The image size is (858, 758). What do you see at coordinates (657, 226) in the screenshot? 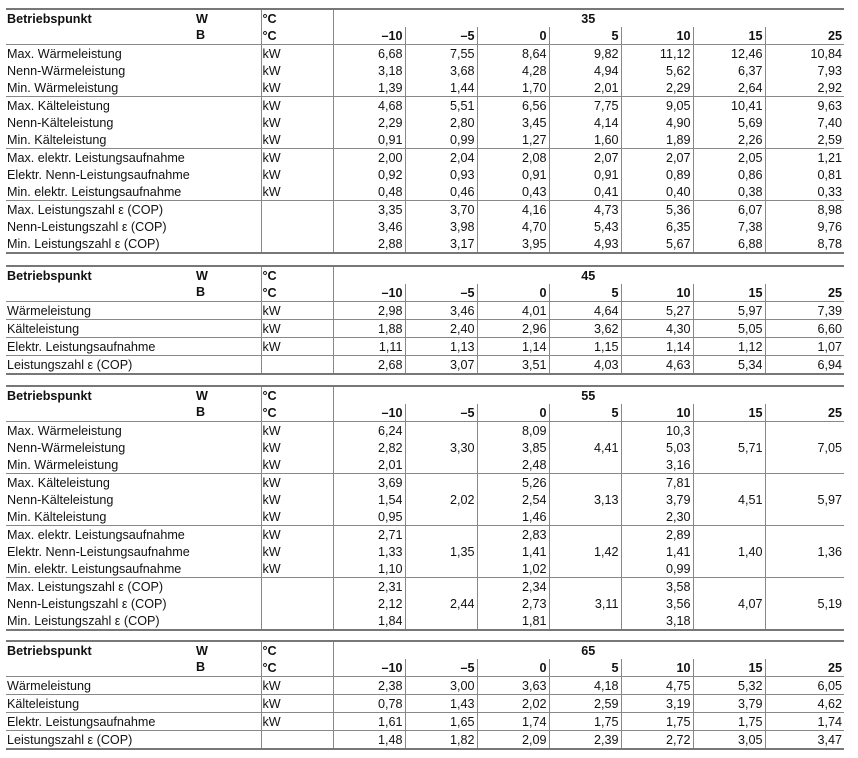
I see `value-cell: 6,35` at bounding box center [657, 226].